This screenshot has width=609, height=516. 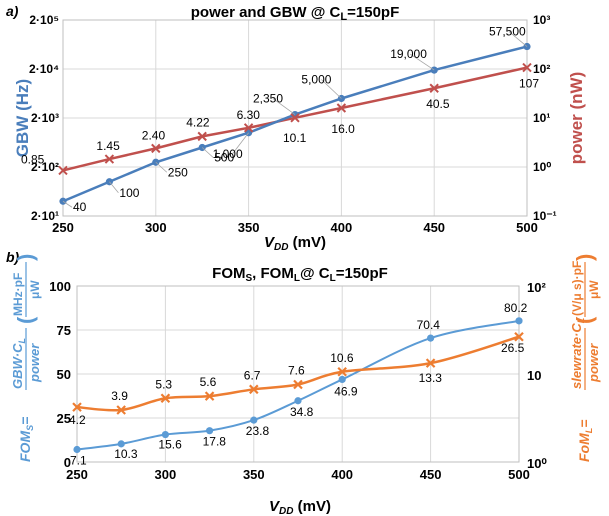 What do you see at coordinates (584, 447) in the screenshot?
I see `fom-l-prefix-main: FoM` at bounding box center [584, 447].